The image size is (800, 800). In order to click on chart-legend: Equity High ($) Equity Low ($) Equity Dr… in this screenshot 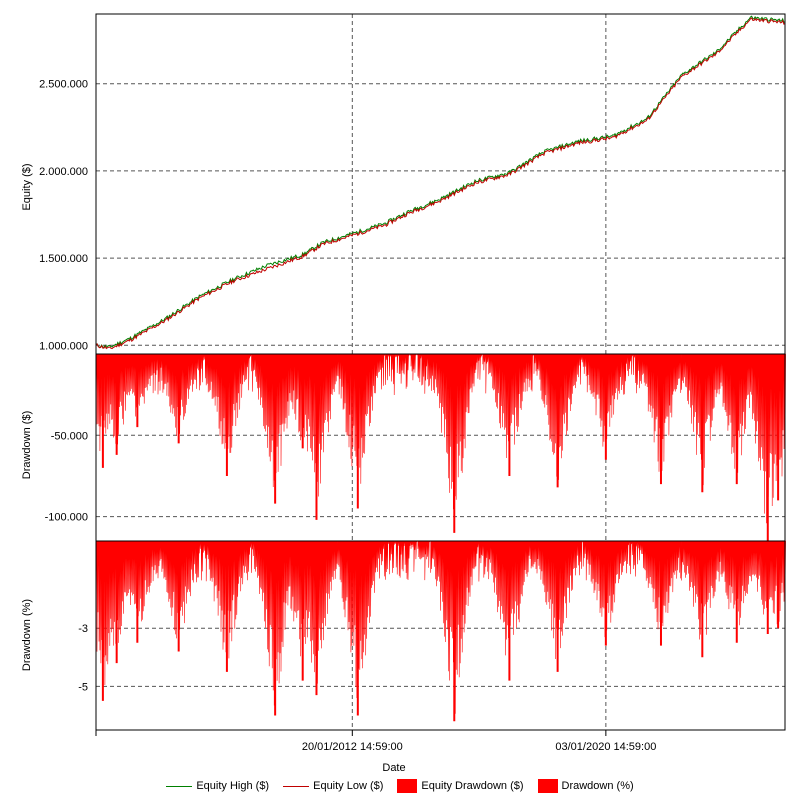, I will do `click(400, 786)`.